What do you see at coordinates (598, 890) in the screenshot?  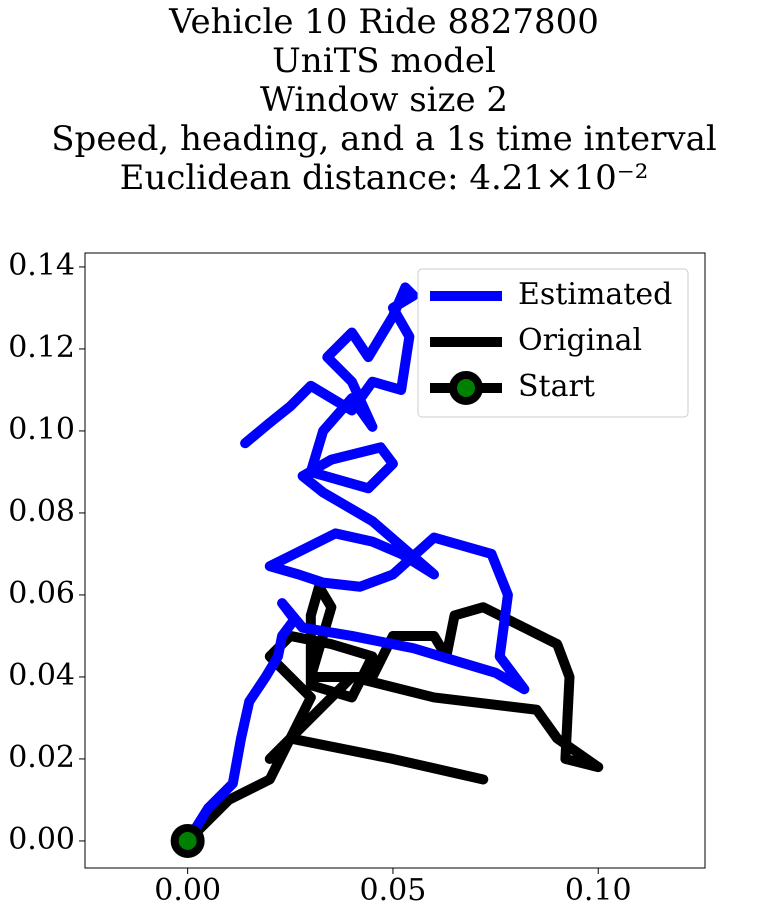 I see `x-tick-label: 0.10` at bounding box center [598, 890].